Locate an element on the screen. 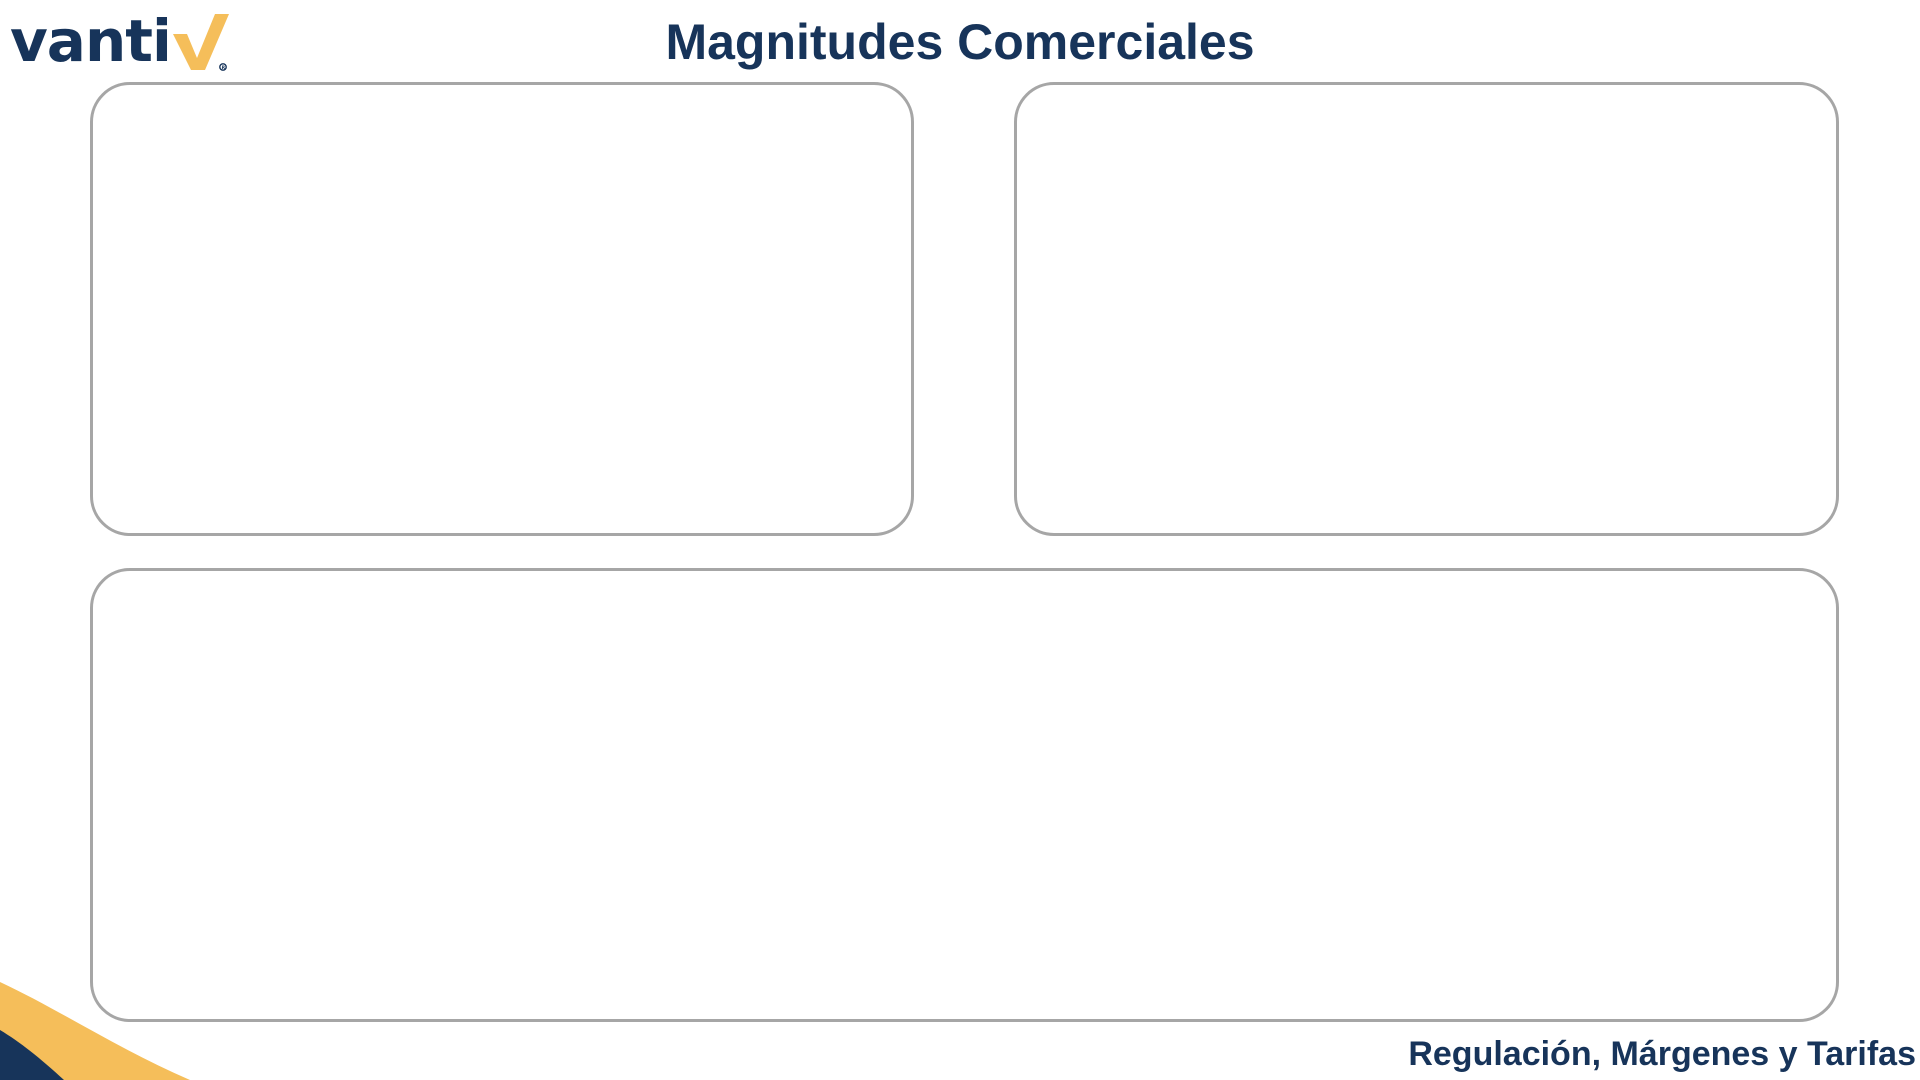  svg-text: R is located at coordinates (223, 68).